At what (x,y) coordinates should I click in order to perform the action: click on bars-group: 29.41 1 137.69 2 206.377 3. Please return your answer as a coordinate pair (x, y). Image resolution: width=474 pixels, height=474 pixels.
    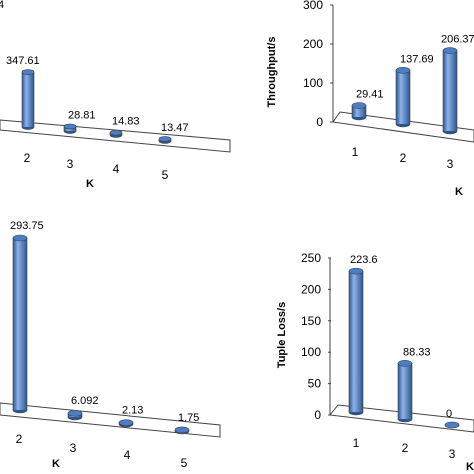
    Looking at the image, I should click on (413, 102).